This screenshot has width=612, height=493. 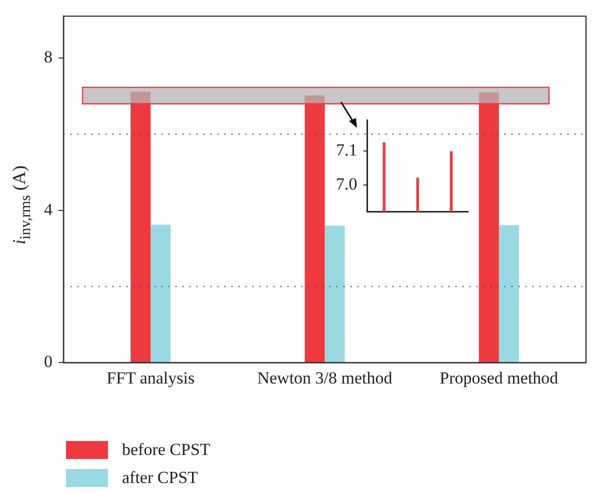 What do you see at coordinates (325, 378) in the screenshot?
I see `x-tick-label: Newton 3/8 method` at bounding box center [325, 378].